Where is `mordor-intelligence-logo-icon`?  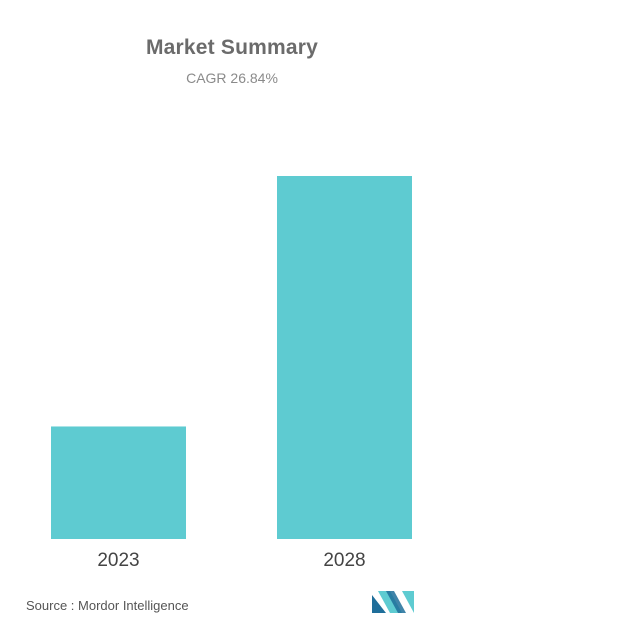
mordor-intelligence-logo-icon is located at coordinates (393, 602).